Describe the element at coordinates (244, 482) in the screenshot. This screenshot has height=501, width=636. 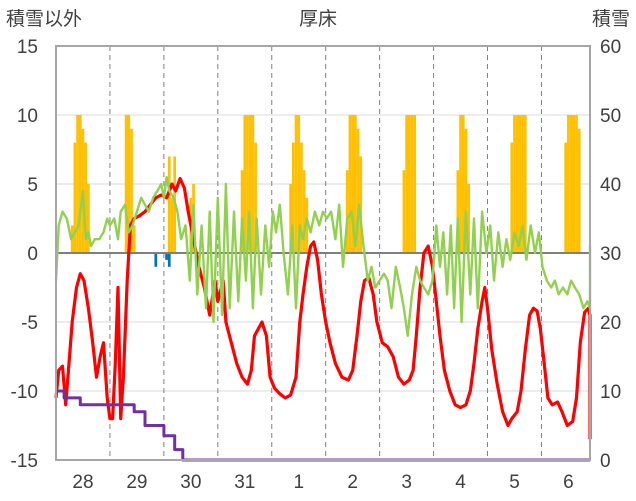
I see `x-tick-label: 31` at that location.